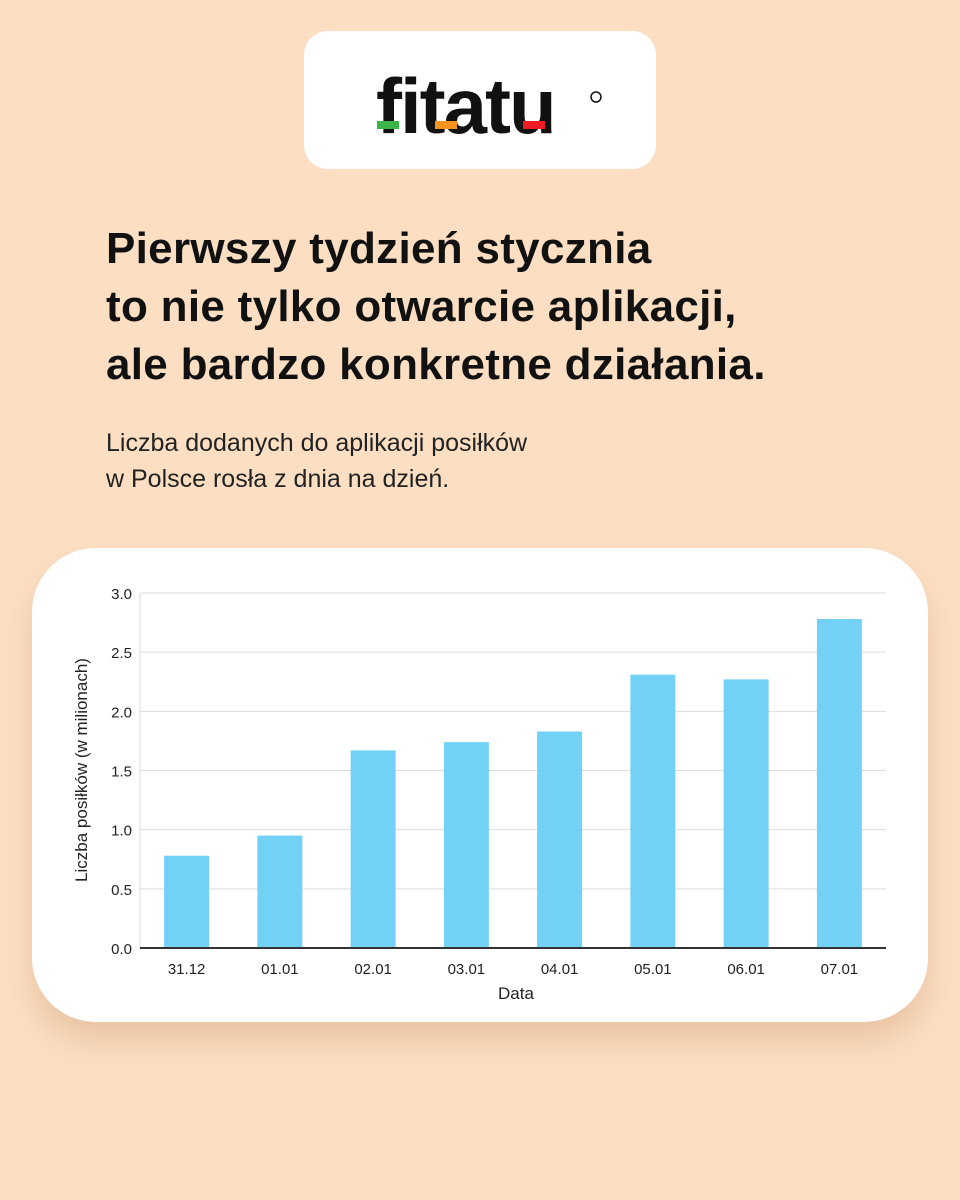 The image size is (960, 1200). I want to click on logo-text: fitatu, so click(465, 106).